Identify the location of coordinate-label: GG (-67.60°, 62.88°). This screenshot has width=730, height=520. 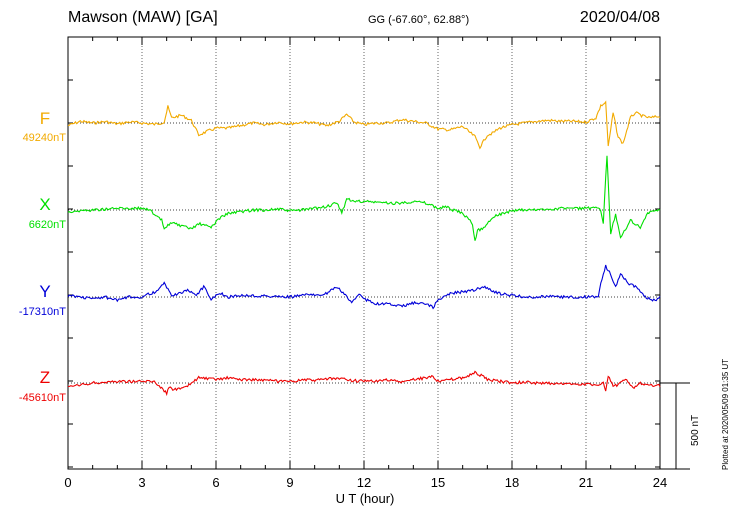
(419, 20).